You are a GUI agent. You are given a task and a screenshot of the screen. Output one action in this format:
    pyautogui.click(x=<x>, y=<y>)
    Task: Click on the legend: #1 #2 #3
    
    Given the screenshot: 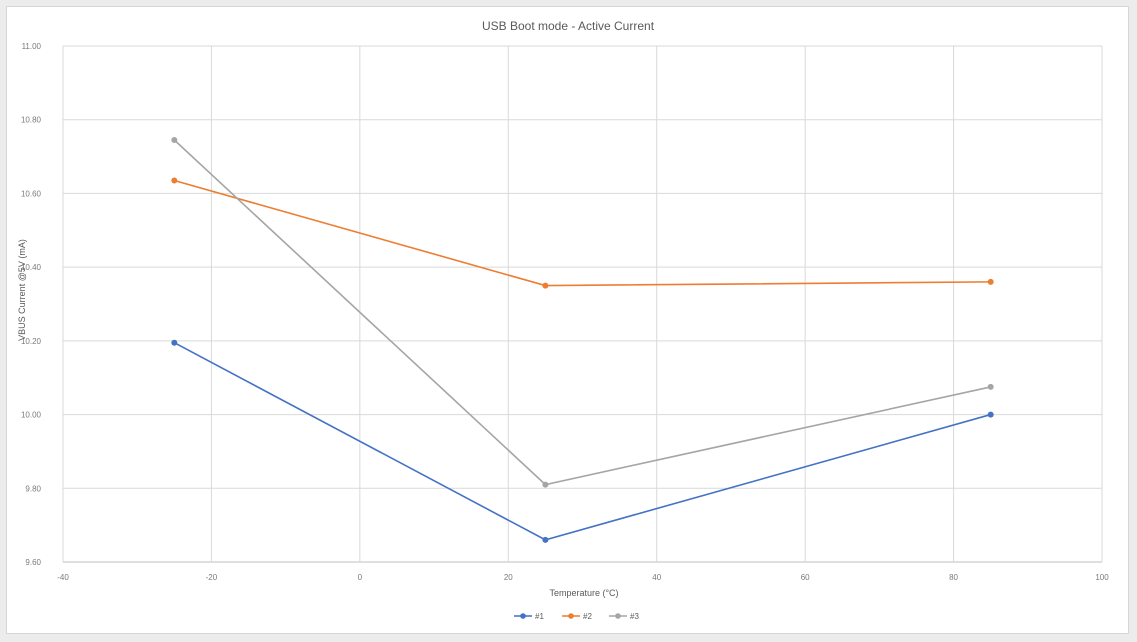 What is the action you would take?
    pyautogui.click(x=576, y=616)
    